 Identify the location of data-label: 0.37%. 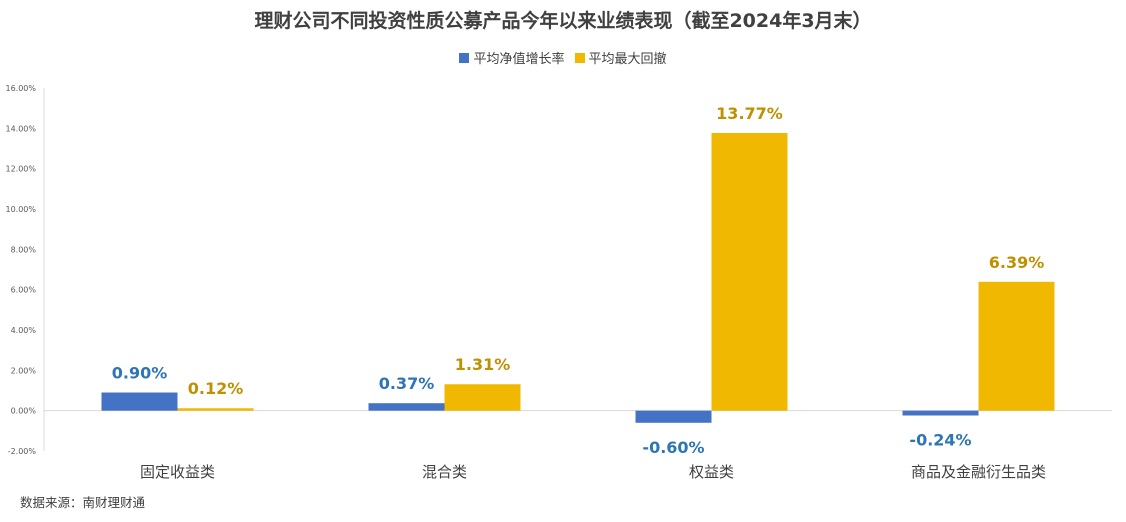
(407, 383).